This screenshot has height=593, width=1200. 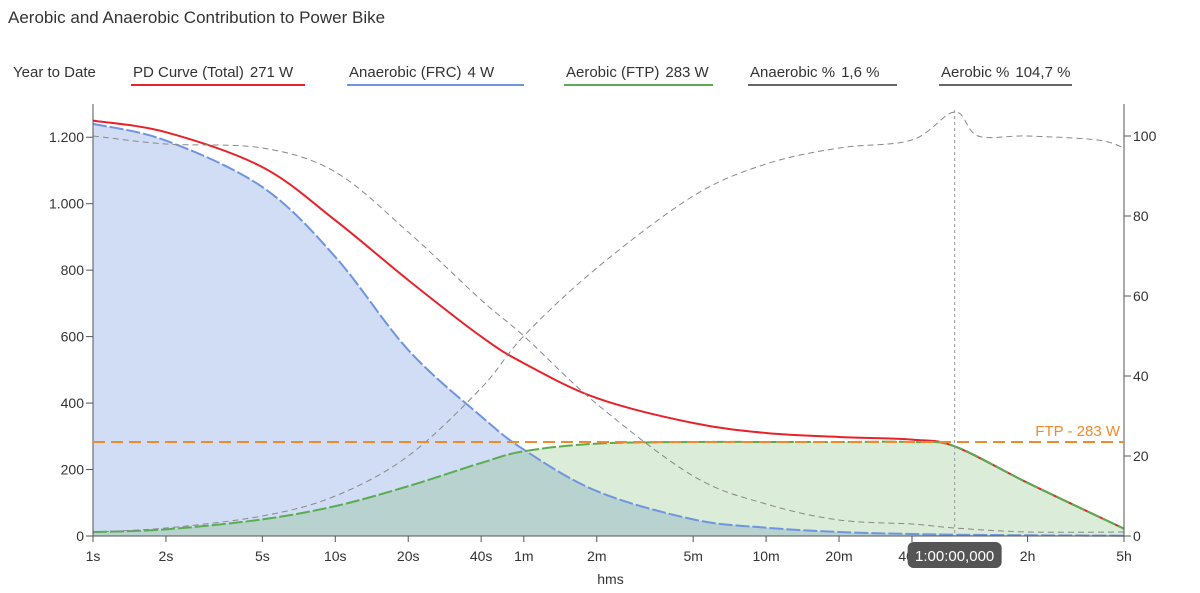 I want to click on y-left-tick-label: 400, so click(x=73, y=403).